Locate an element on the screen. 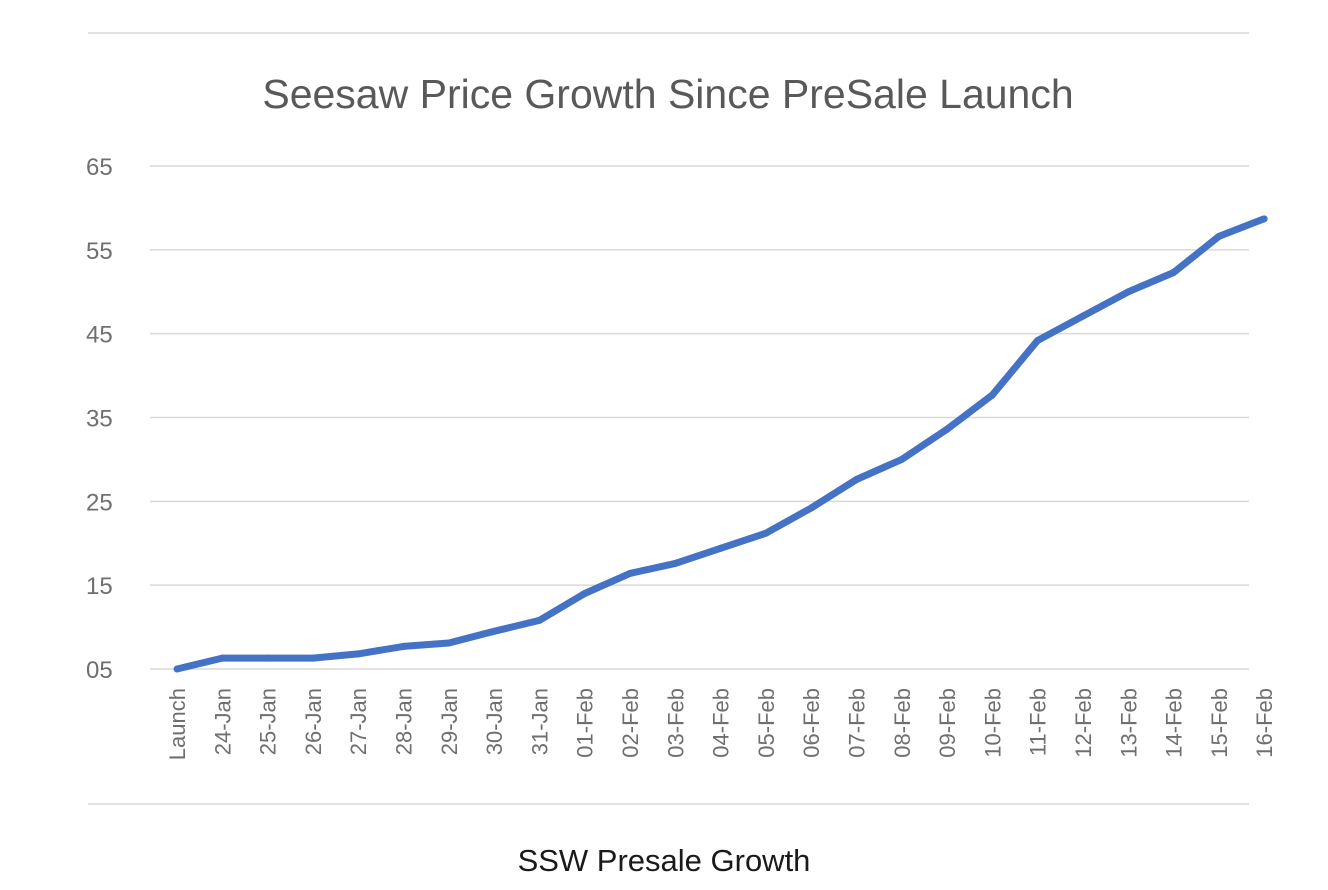  x-tick-label: 25-Jan is located at coordinates (268, 721).